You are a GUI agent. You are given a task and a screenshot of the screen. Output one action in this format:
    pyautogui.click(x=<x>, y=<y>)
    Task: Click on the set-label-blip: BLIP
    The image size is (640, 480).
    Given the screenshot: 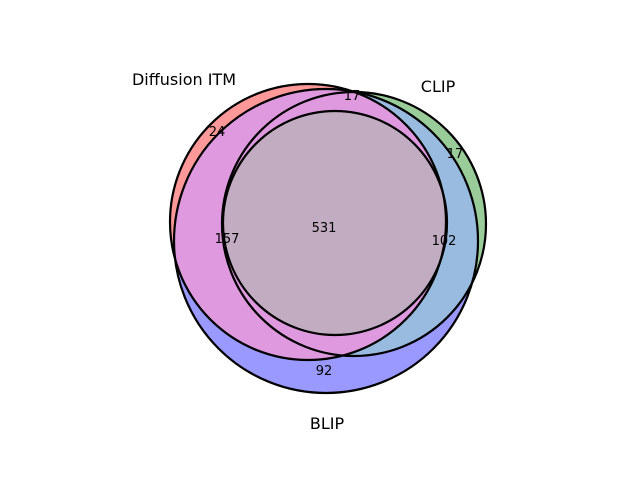 What is the action you would take?
    pyautogui.click(x=327, y=423)
    